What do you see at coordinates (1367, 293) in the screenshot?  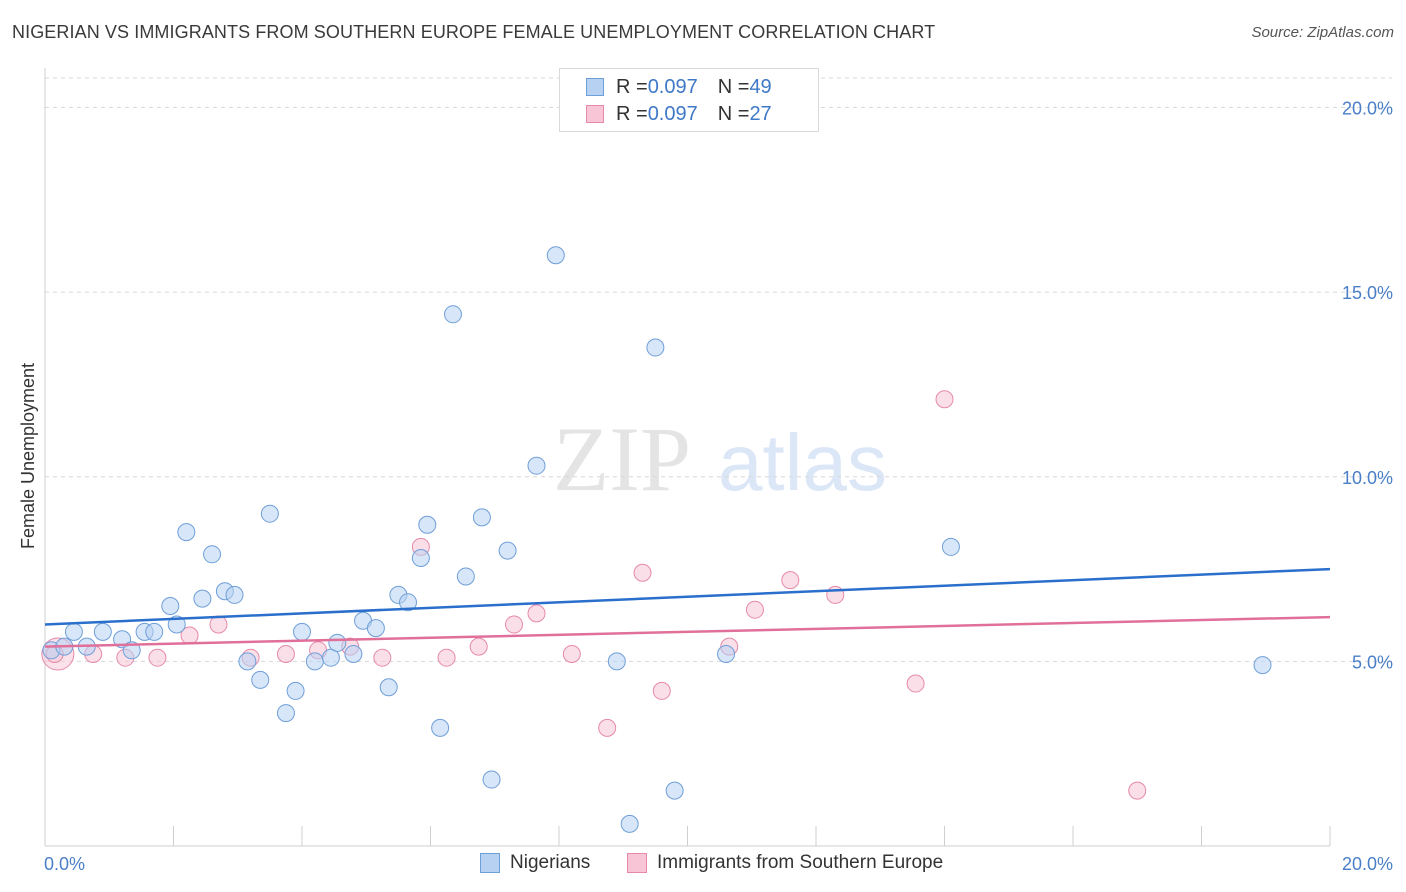 I see `y-tick-label: 15.0%` at bounding box center [1367, 293].